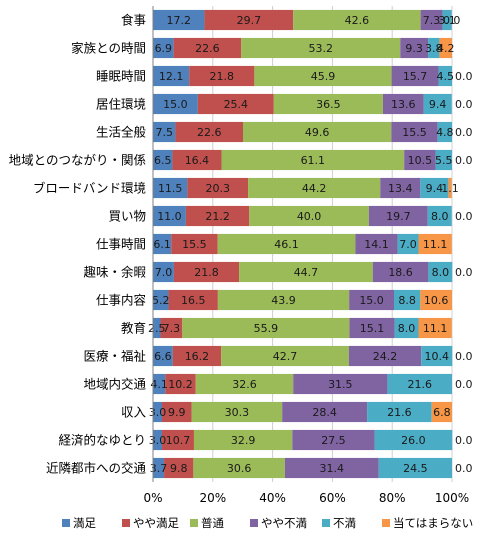 This screenshot has width=480, height=540. Describe the element at coordinates (77, 160) in the screenshot. I see `category-label: 地域とのつながり・関係` at that location.